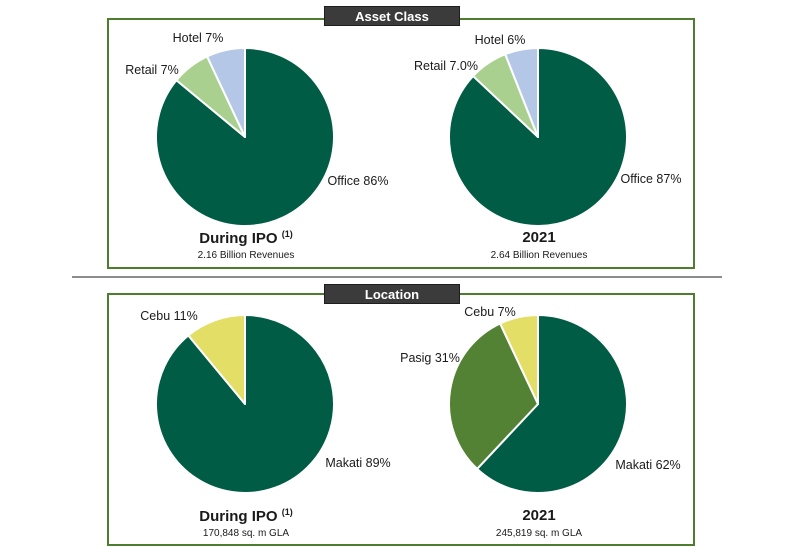  I want to click on pie-slice-pasig, so click(493, 396).